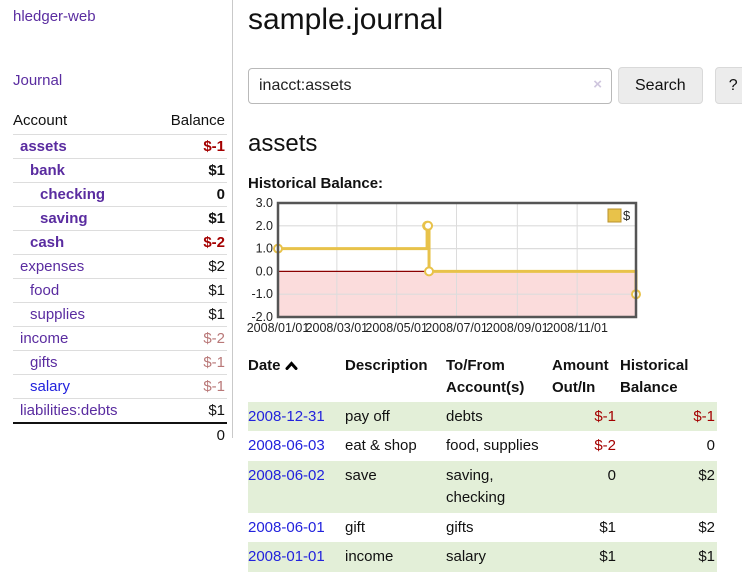 The height and width of the screenshot is (582, 742). Describe the element at coordinates (485, 376) in the screenshot. I see `register-header-accounts: To/From Account(s)` at that location.